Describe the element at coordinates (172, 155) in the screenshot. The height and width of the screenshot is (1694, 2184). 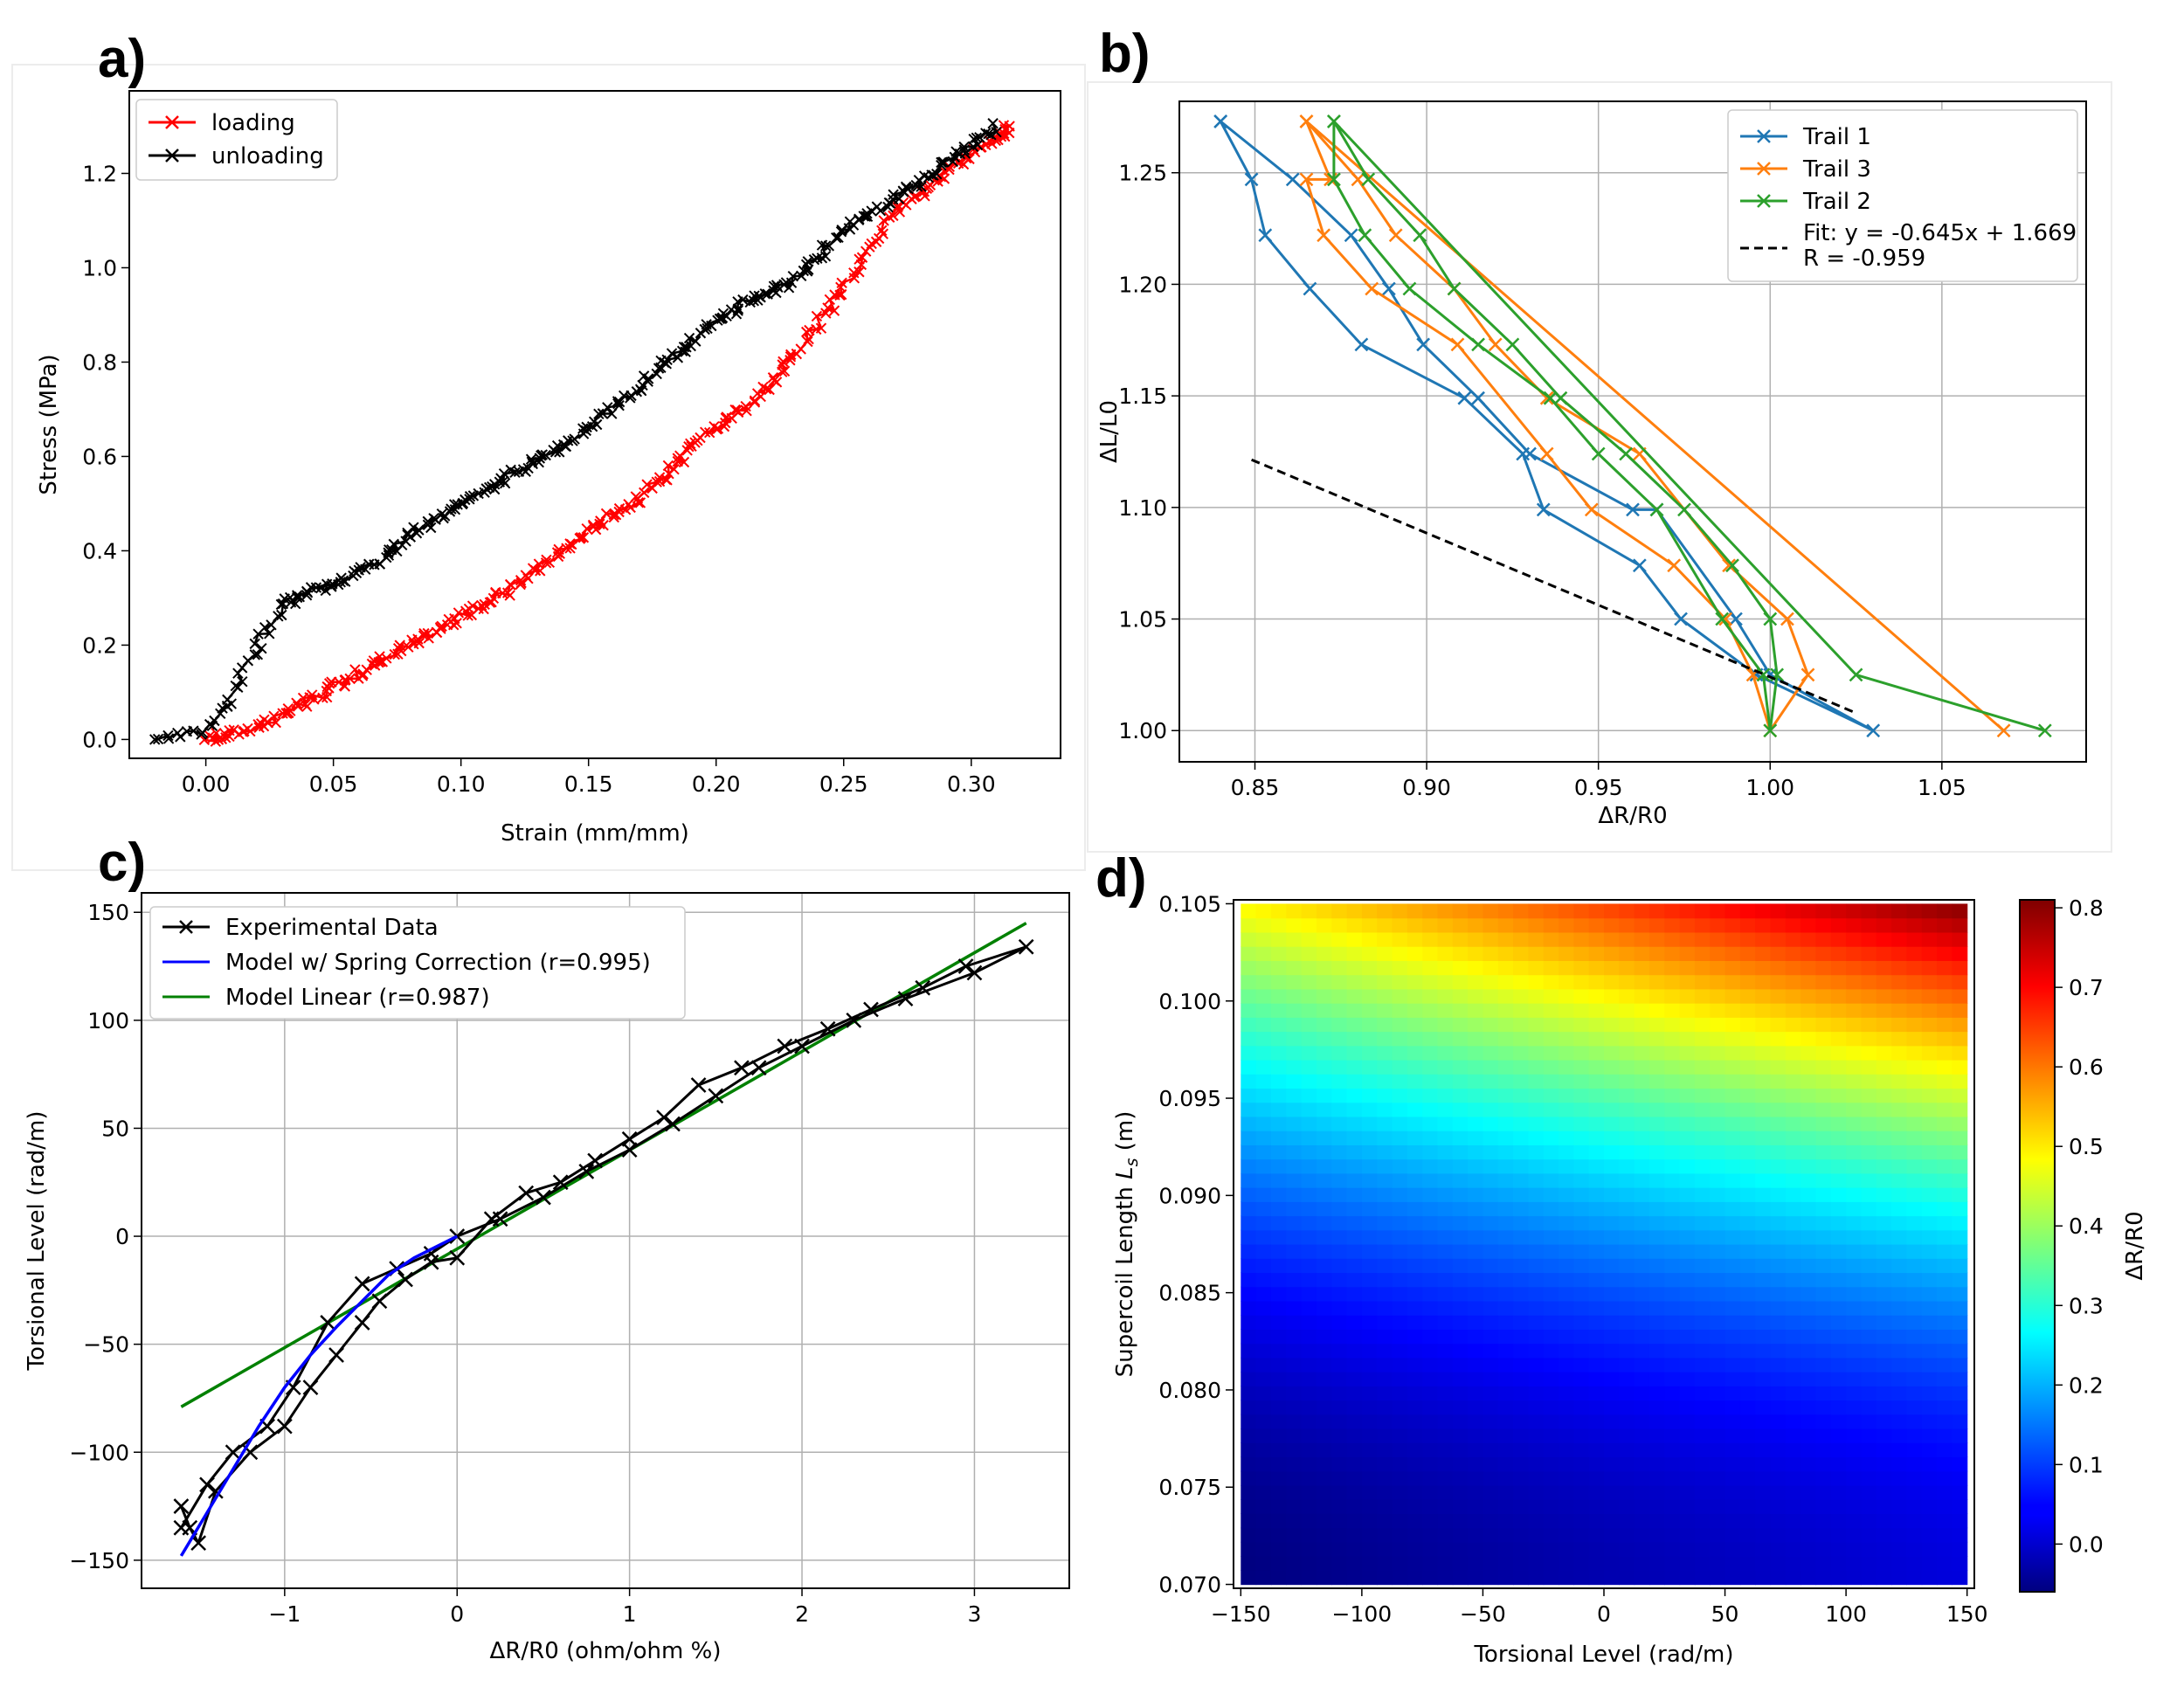
I see `panel-a-legend-item-swatch-marker` at that location.